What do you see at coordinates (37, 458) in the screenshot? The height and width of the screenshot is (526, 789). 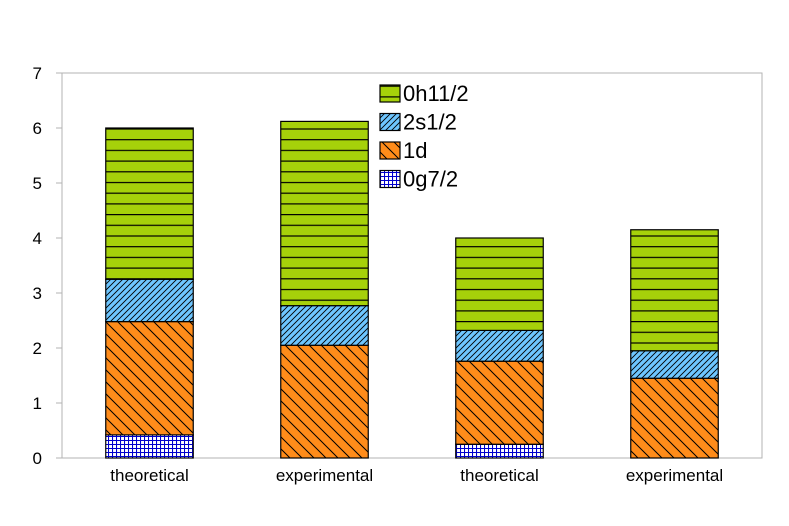 I see `y-tick-label: 0` at bounding box center [37, 458].